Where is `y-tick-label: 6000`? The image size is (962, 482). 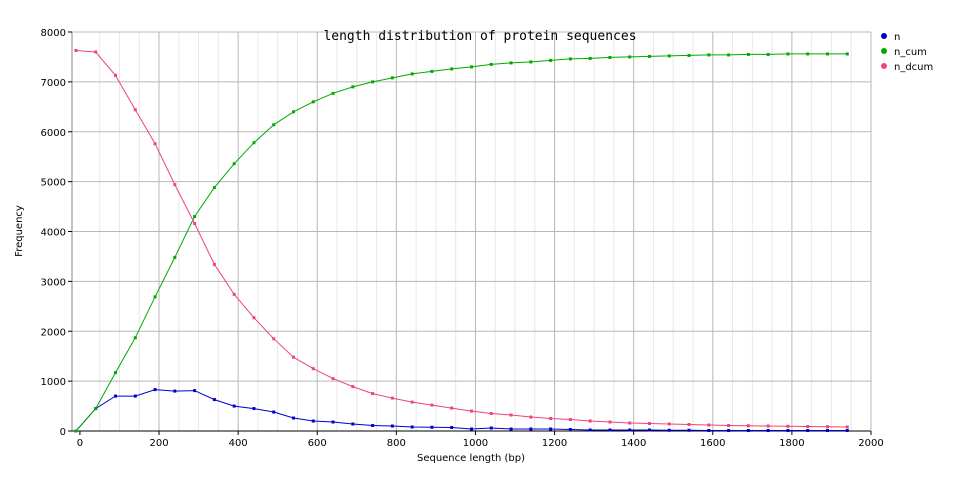 y-tick-label: 6000 is located at coordinates (53, 133).